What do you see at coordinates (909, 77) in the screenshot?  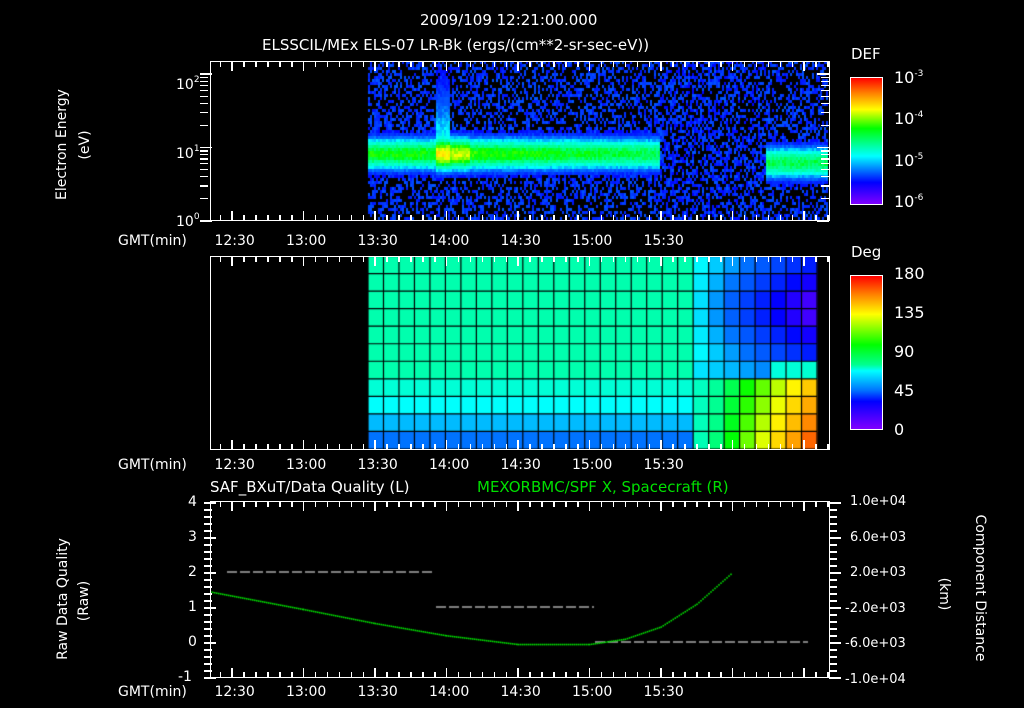 I see `def-label-1e-3: 10-3` at bounding box center [909, 77].